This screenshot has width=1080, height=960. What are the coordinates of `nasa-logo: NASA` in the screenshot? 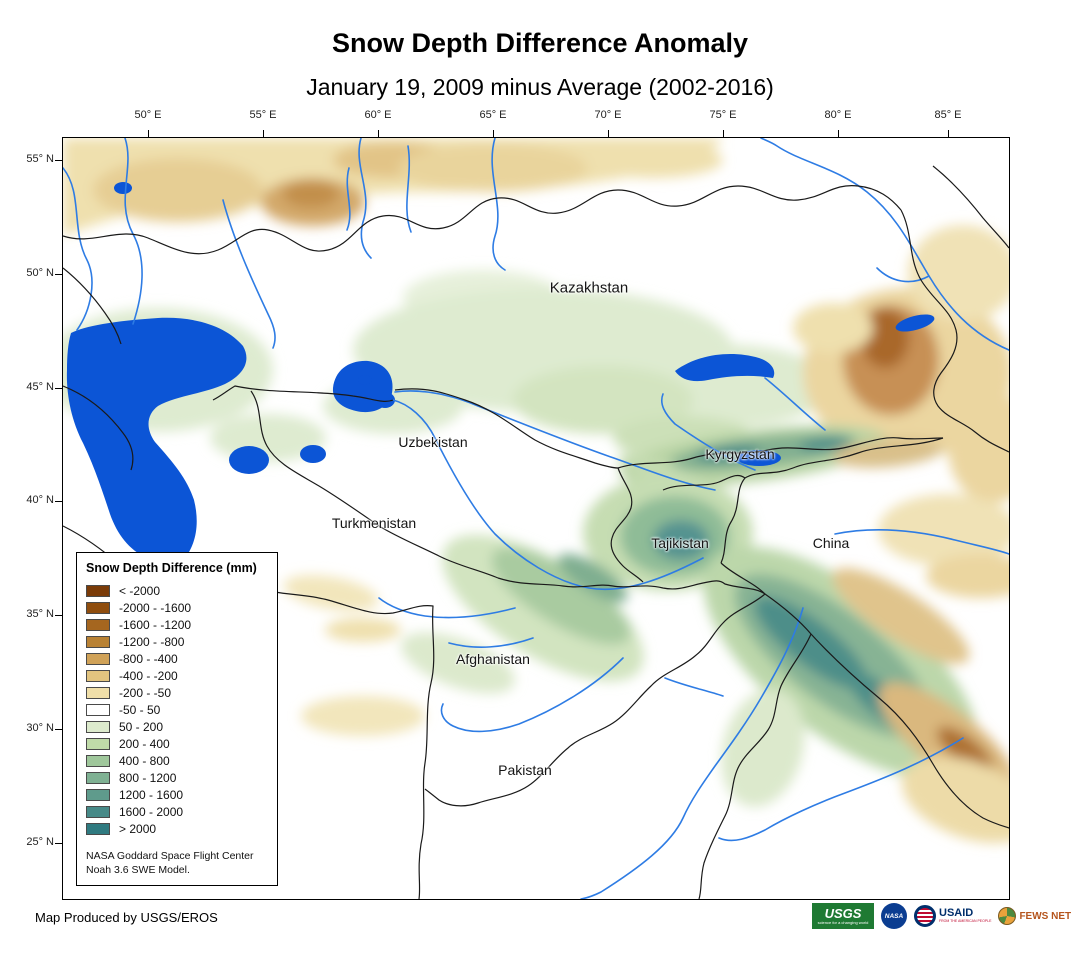 It's located at (894, 916).